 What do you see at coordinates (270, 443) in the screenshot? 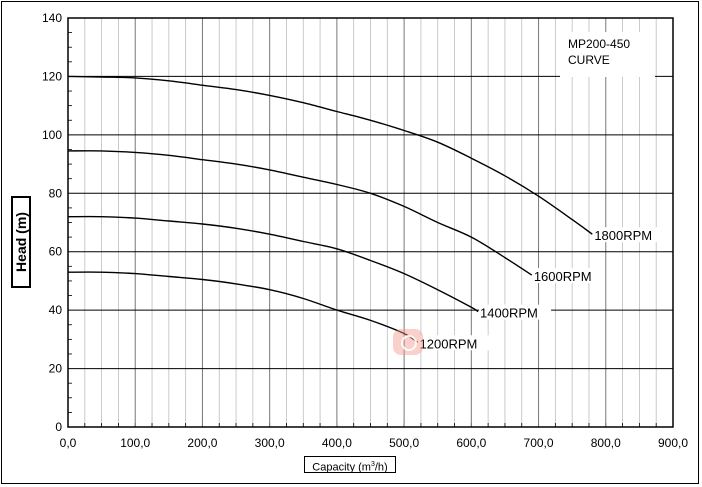
I see `x-tick-label: 300,0` at bounding box center [270, 443].